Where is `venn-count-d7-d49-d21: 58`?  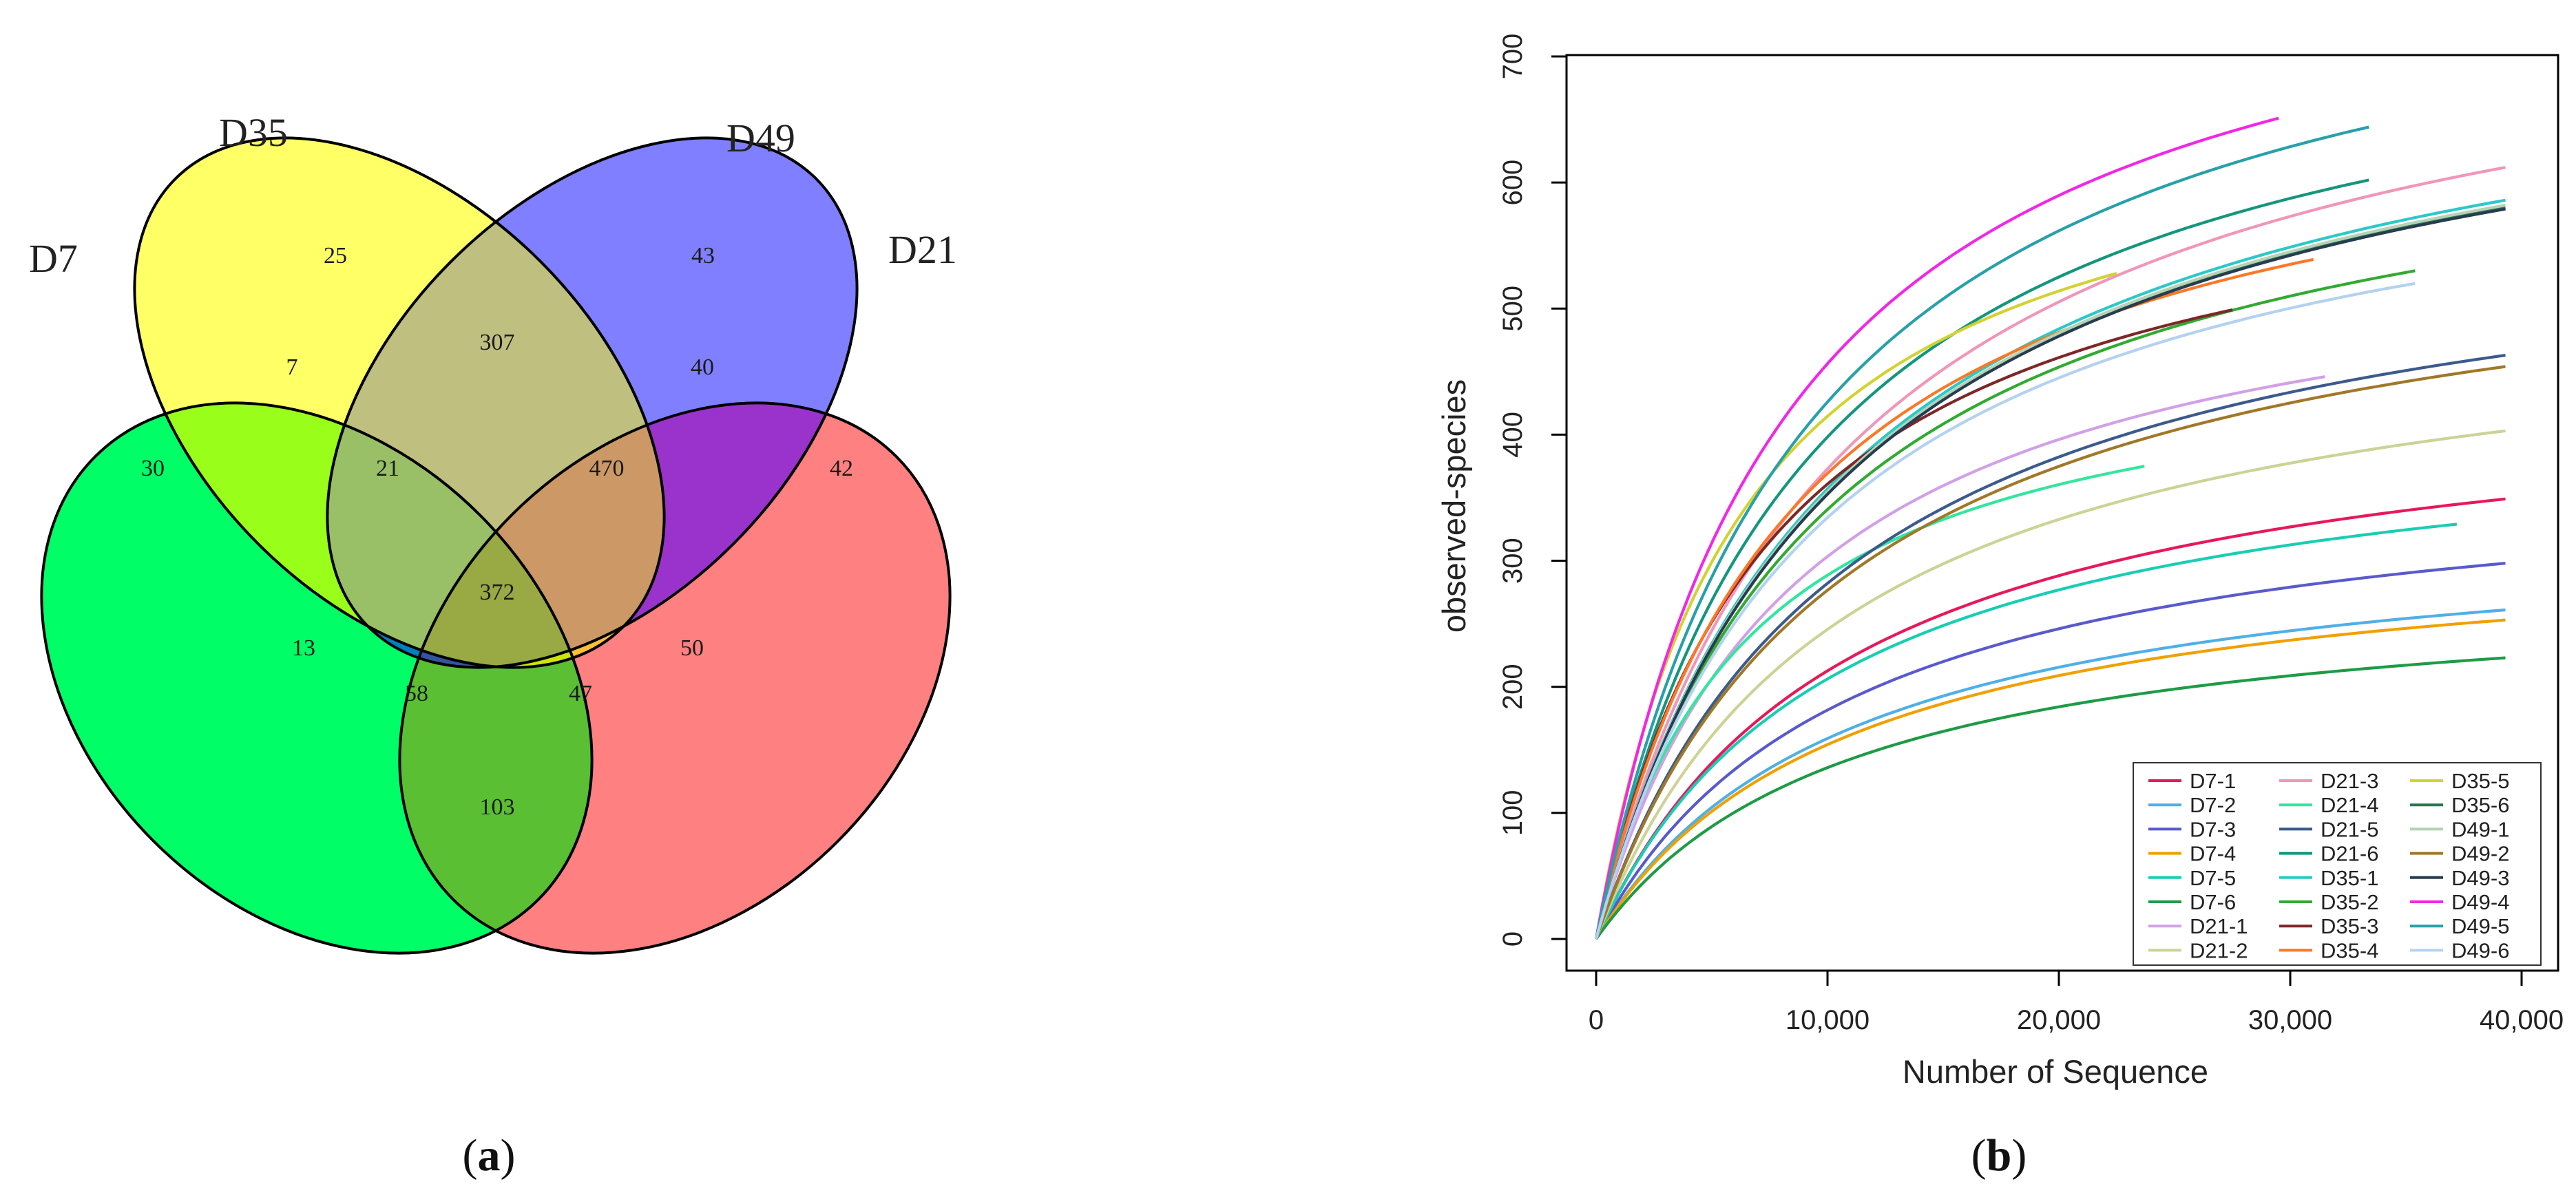
venn-count-d7-d49-d21: 58 is located at coordinates (416, 694).